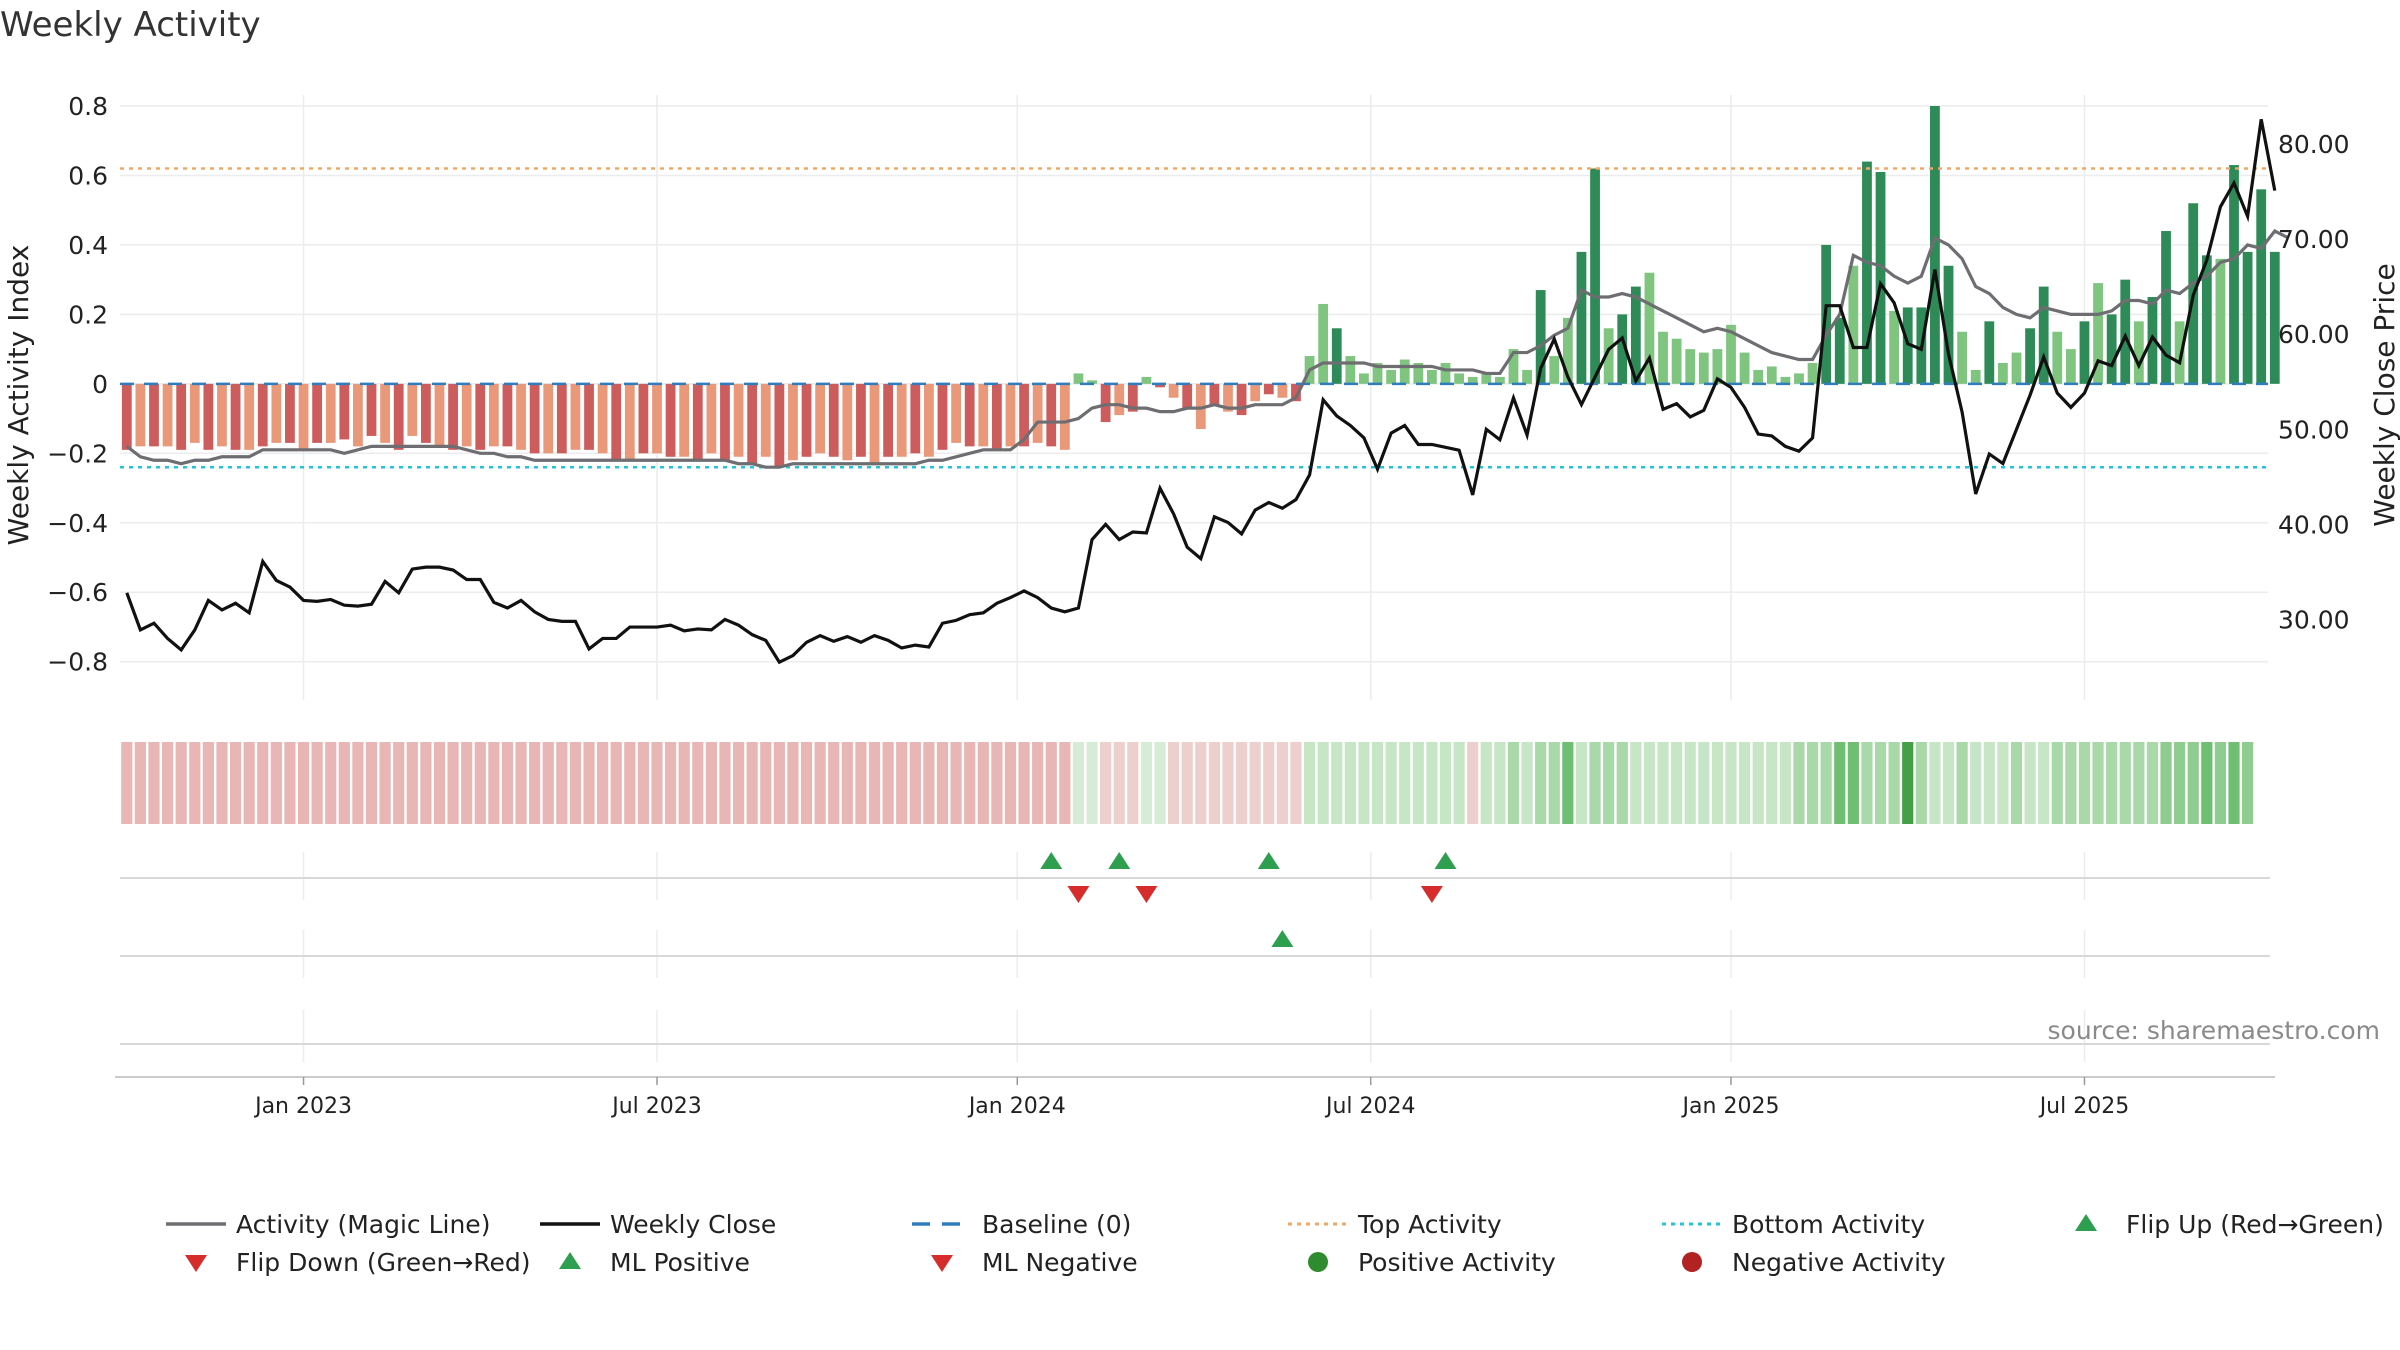 The image size is (2400, 1350). I want to click on right-tick-label: 50.00, so click(2314, 429).